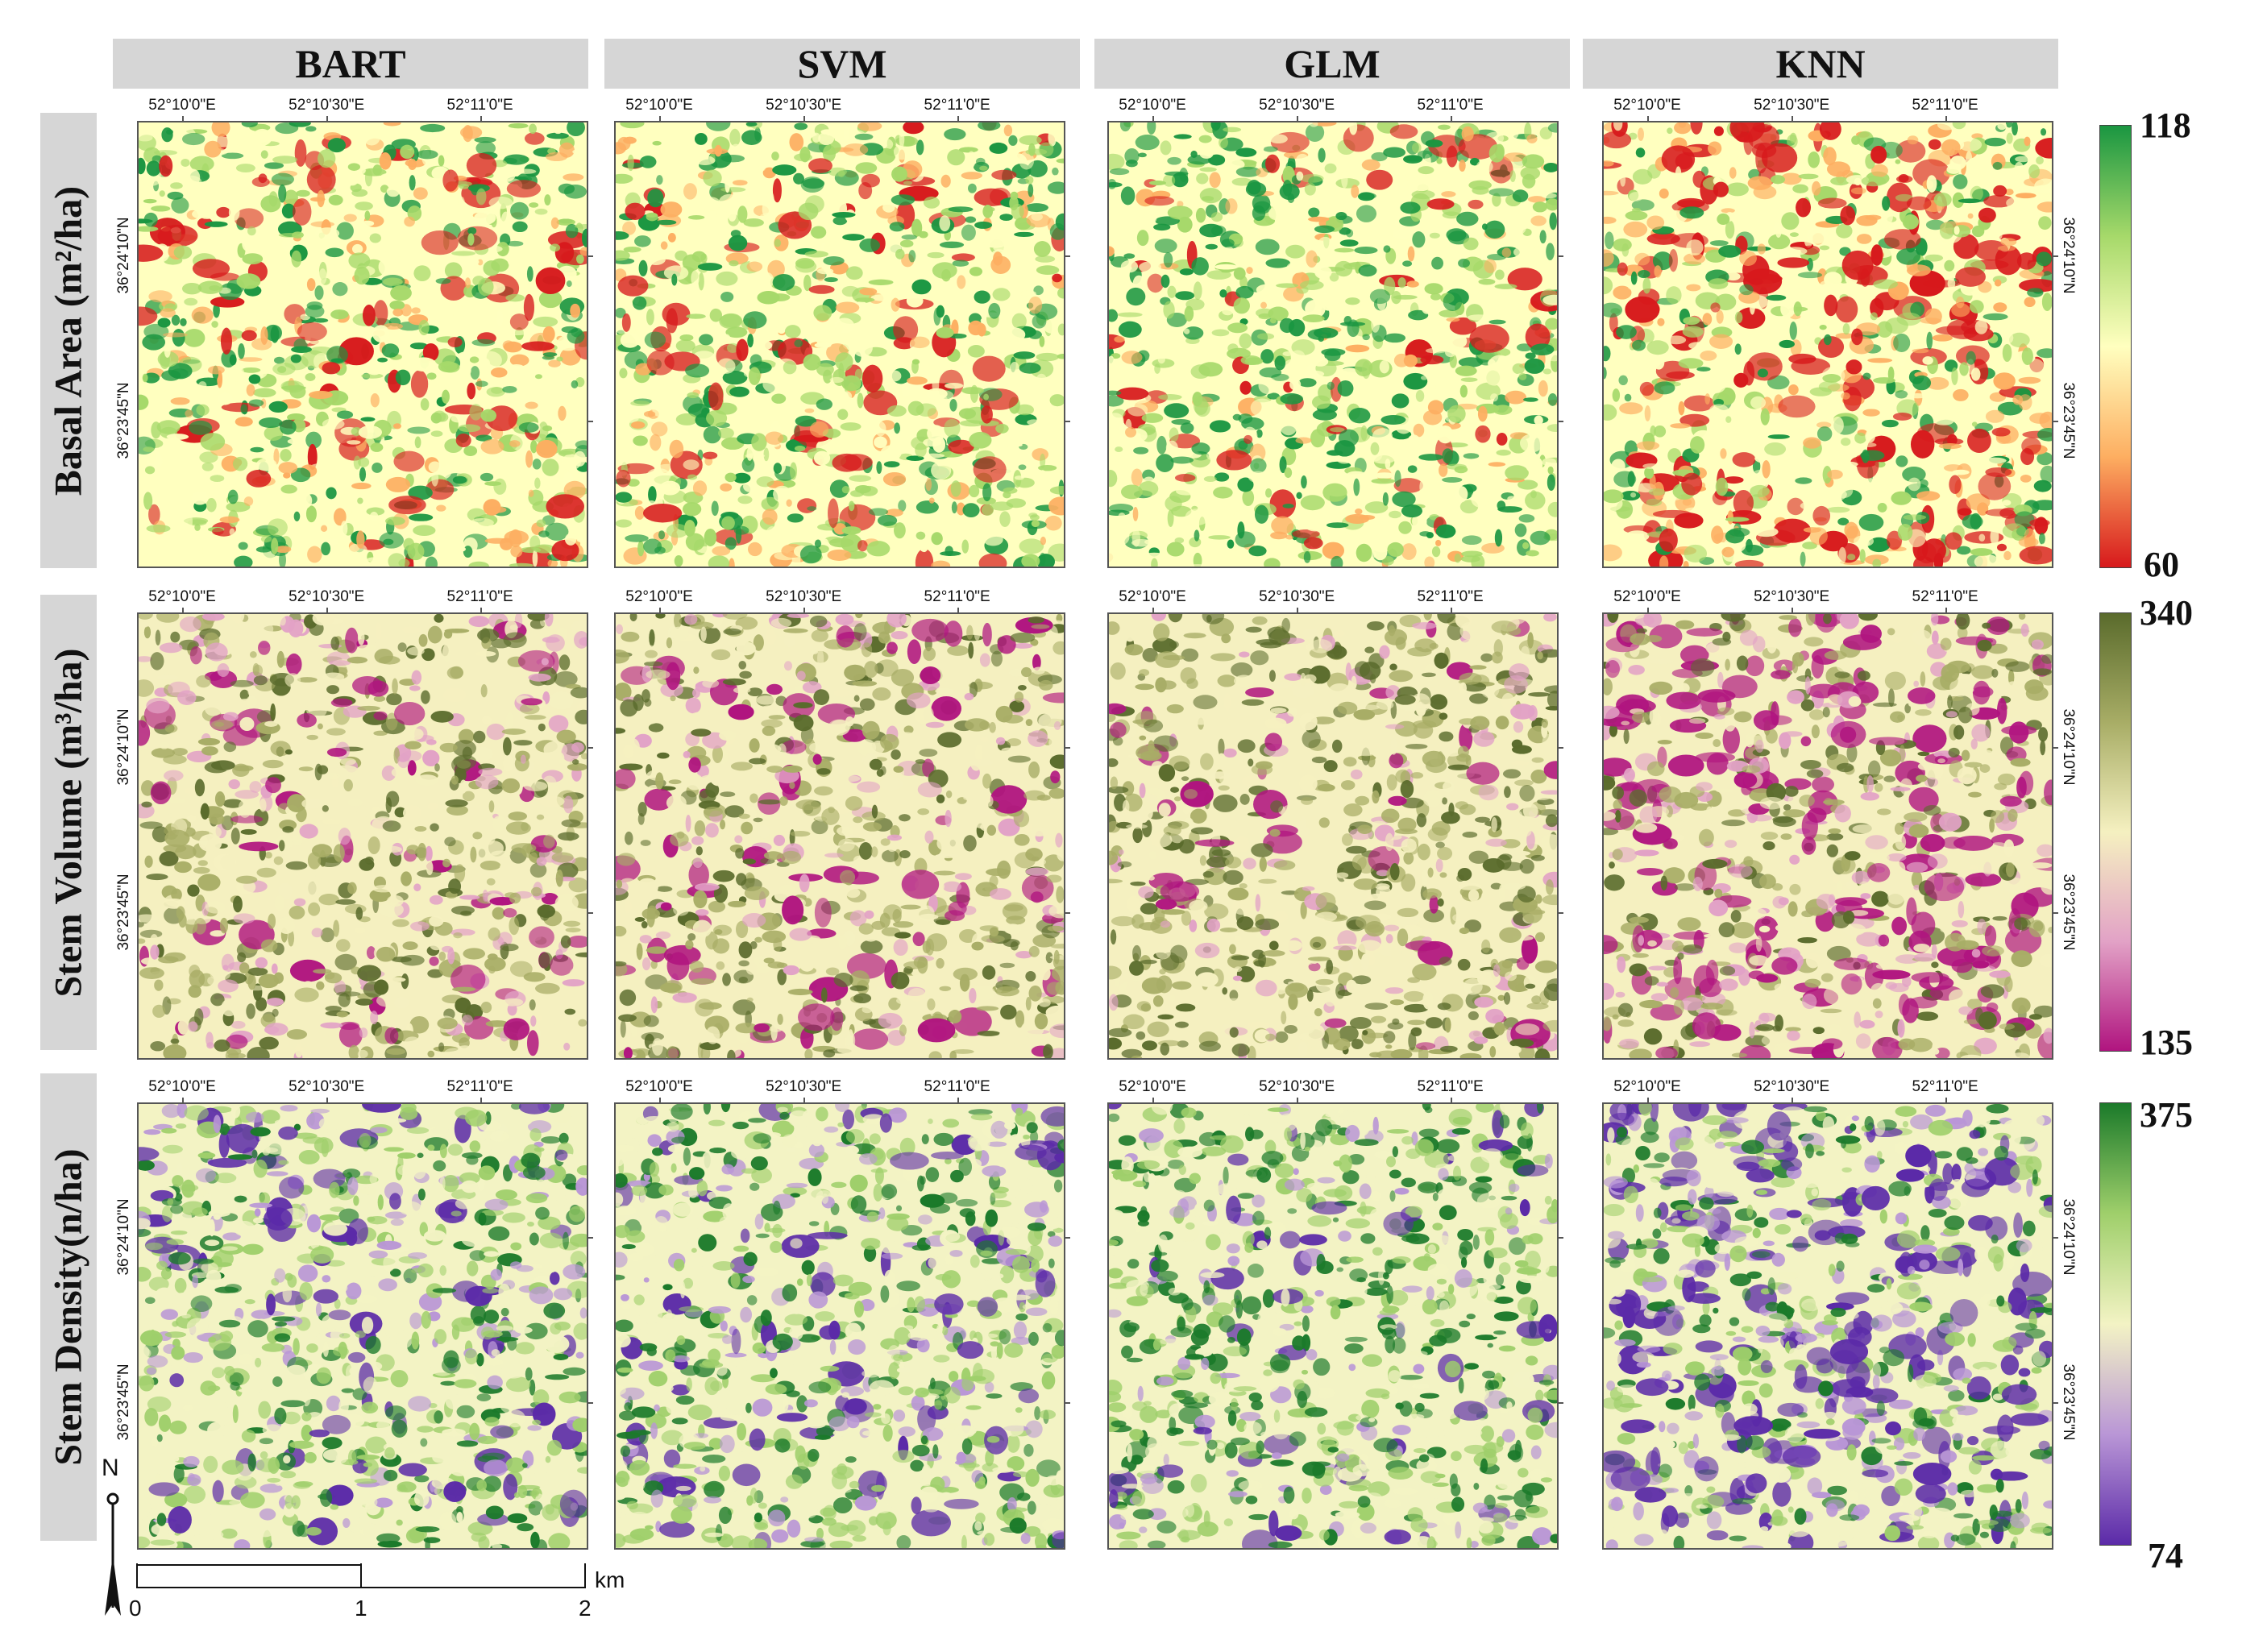 The width and height of the screenshot is (2242, 1652). Describe the element at coordinates (2165, 125) in the screenshot. I see `legend-max-basal-area: 118` at that location.